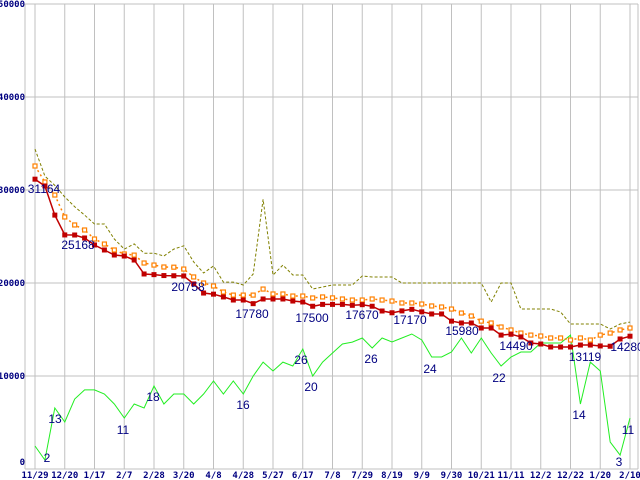 The width and height of the screenshot is (640, 480). I want to click on count-data-label: 14, so click(579, 415).